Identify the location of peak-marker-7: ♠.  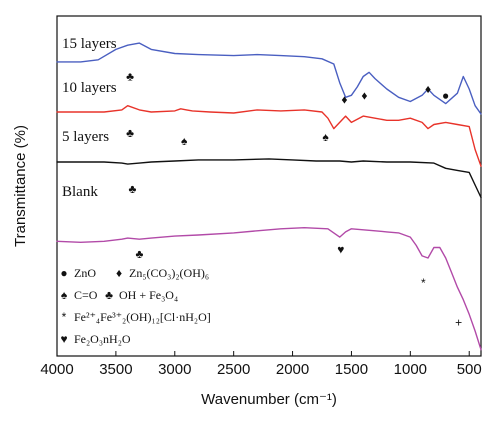
(325, 137).